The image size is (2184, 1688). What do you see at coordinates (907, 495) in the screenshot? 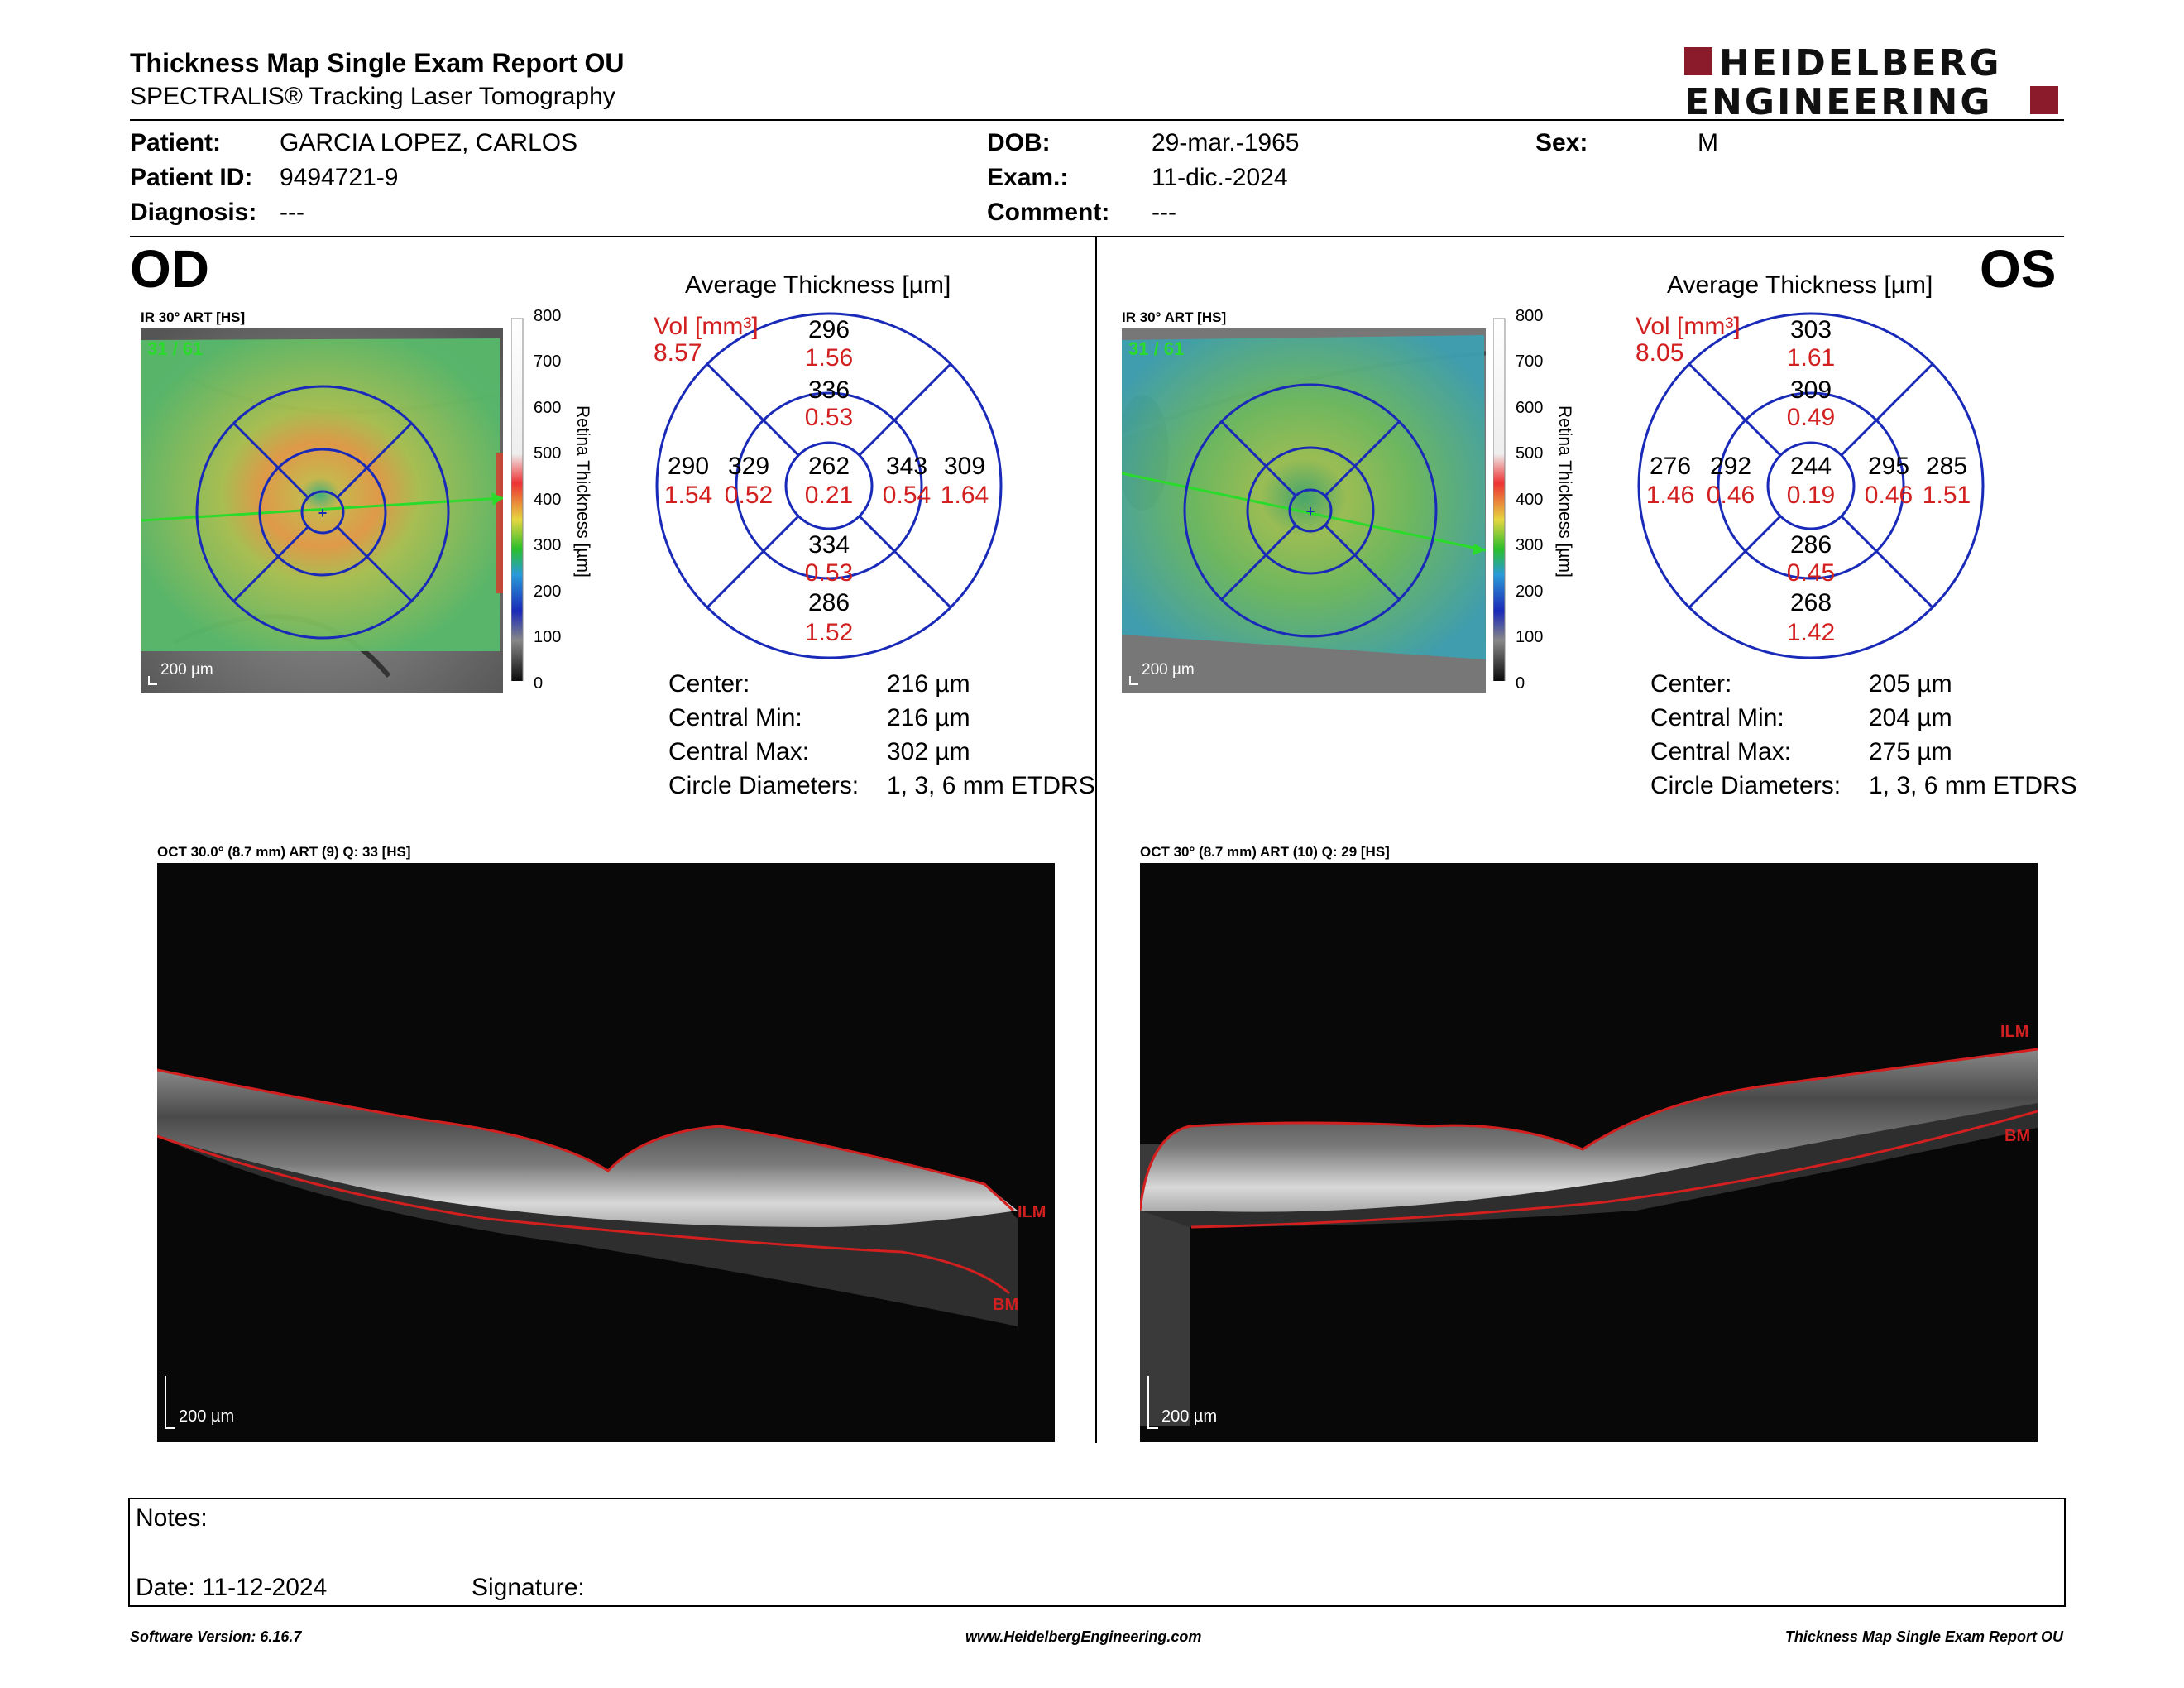
I see `sector-inner-right-volume-od: 0.54` at bounding box center [907, 495].